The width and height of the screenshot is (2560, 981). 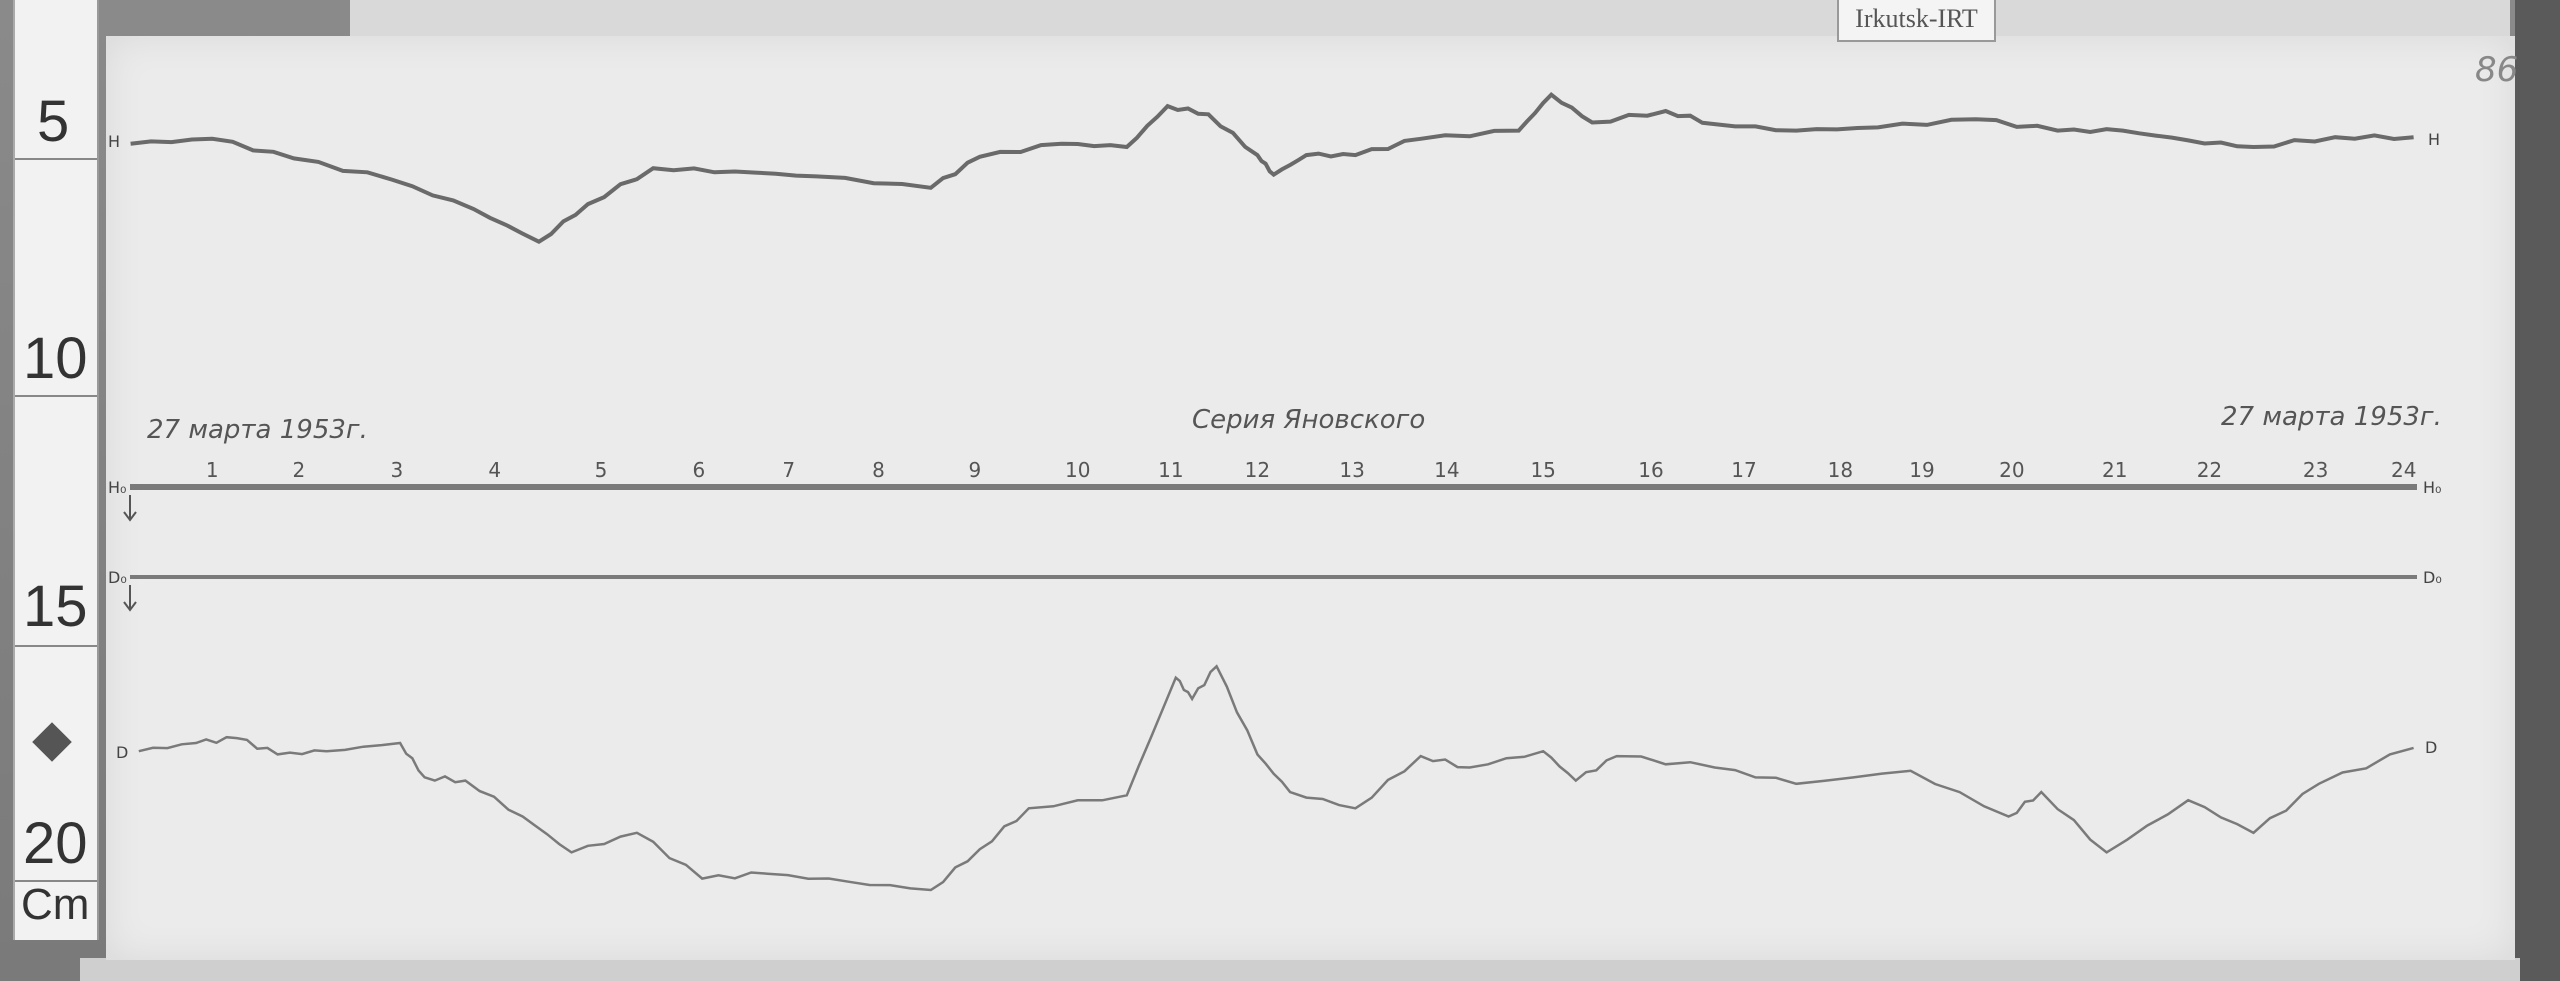 I want to click on hour-label: 7, so click(x=789, y=470).